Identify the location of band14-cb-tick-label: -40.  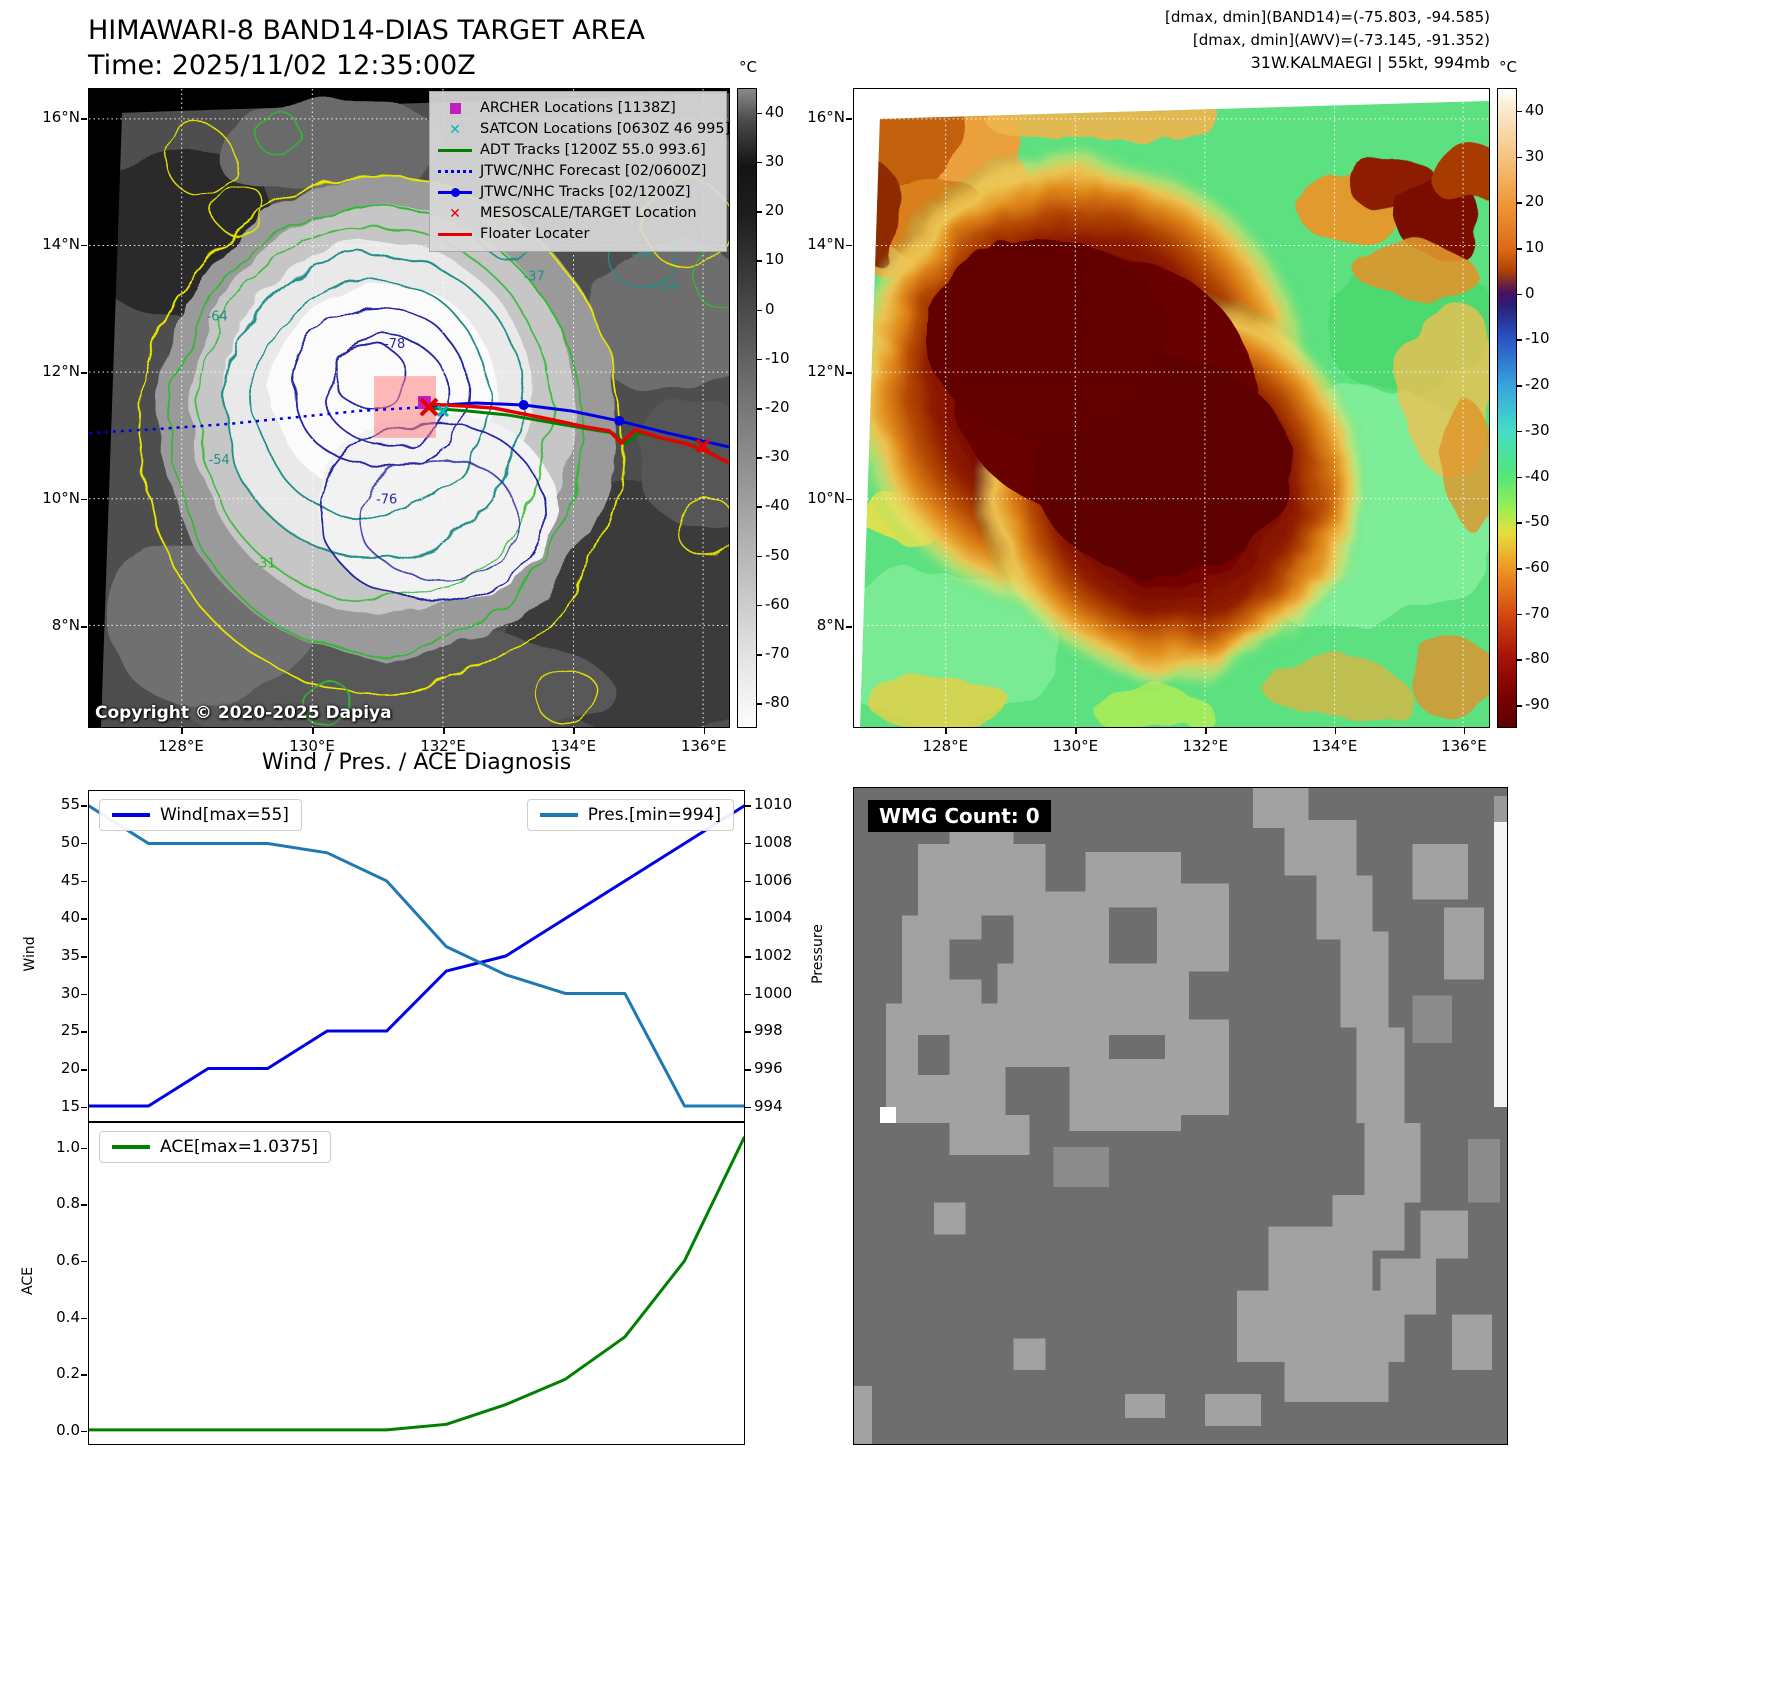
(777, 505).